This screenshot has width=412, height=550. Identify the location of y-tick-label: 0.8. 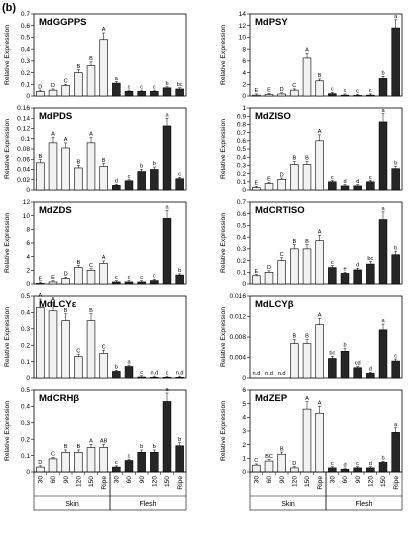
(241, 125).